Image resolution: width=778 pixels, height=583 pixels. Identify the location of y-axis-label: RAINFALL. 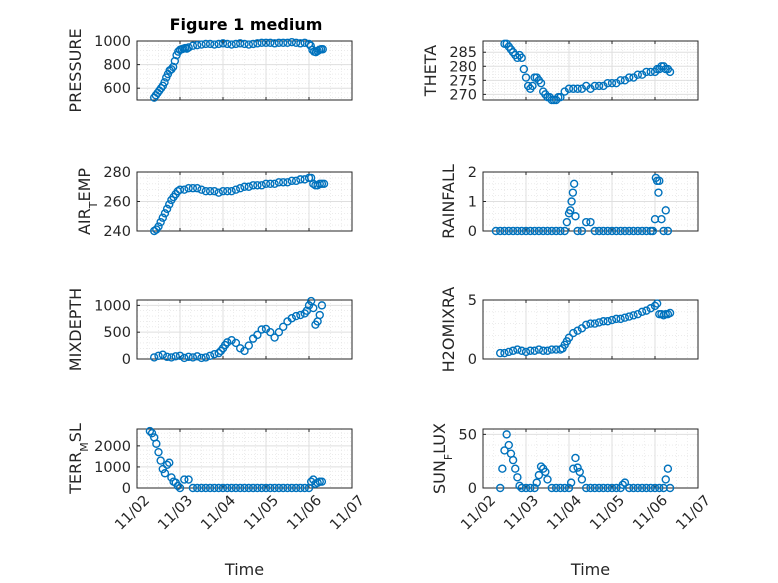
(448, 201).